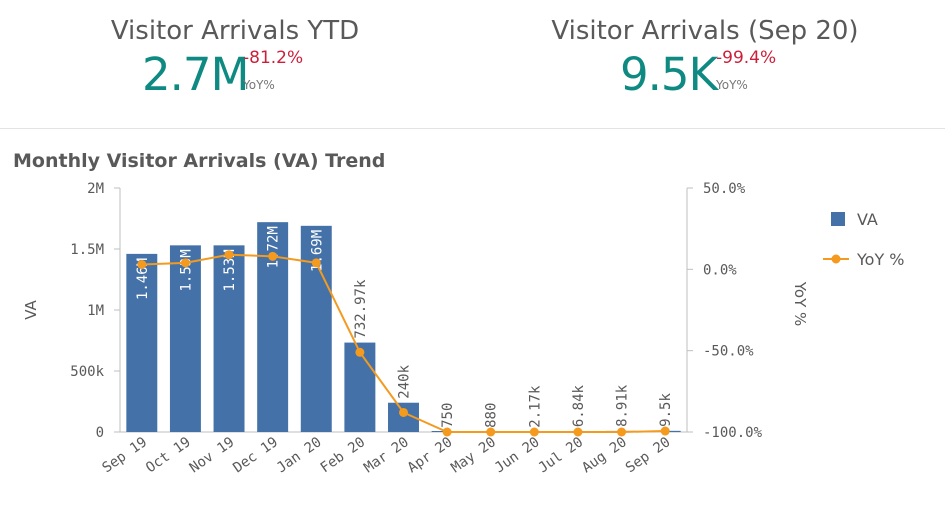 The height and width of the screenshot is (518, 945). I want to click on x-tick-label: May 20, so click(473, 455).